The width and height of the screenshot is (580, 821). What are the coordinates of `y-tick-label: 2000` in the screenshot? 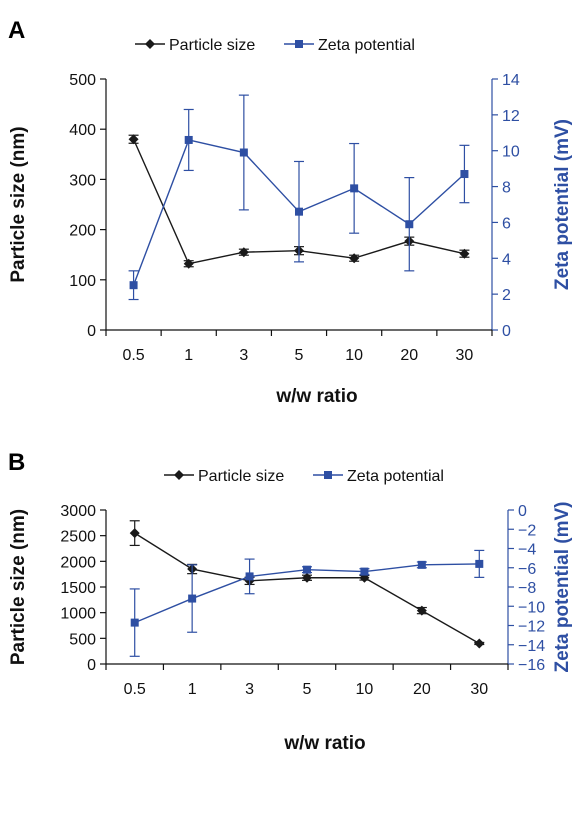 It's located at (78, 562).